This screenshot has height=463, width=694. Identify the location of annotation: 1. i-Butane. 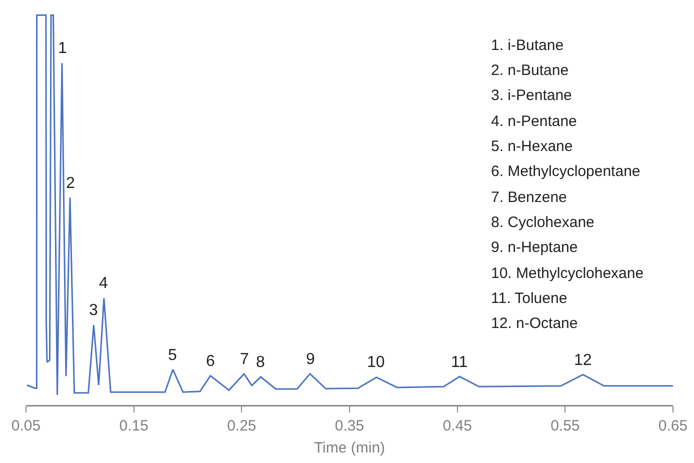
(527, 45).